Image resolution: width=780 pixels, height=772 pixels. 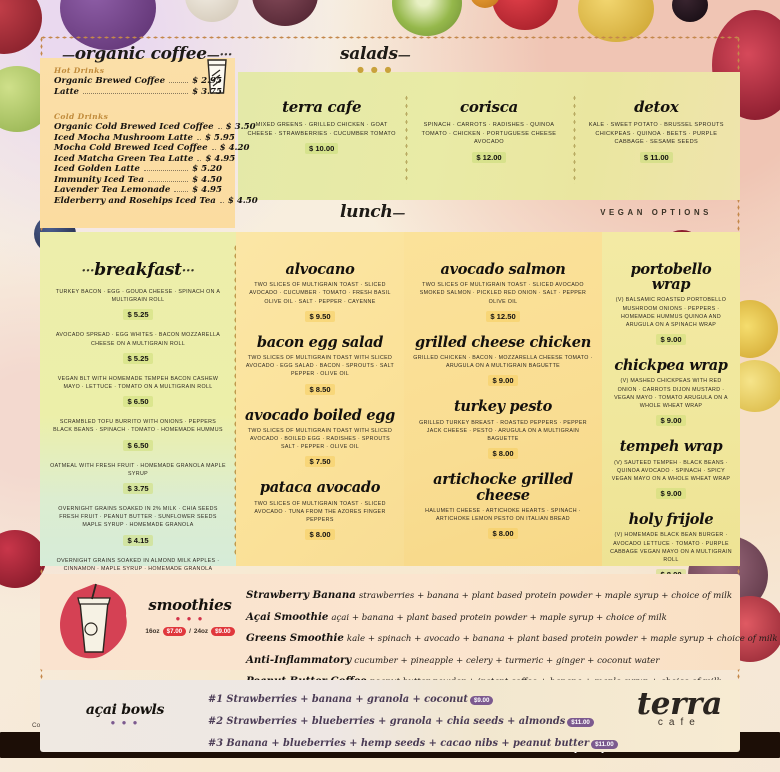 I want to click on smoothies-title-block: smoothies ● ● ● 16oz $7.00 / 24oz $9.00, so click(x=190, y=616).